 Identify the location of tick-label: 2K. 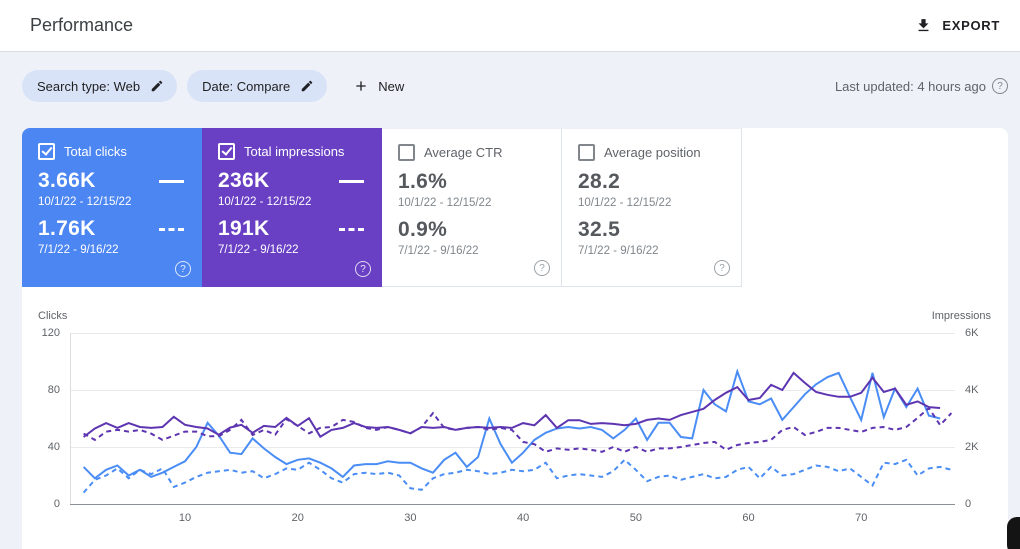
(972, 447).